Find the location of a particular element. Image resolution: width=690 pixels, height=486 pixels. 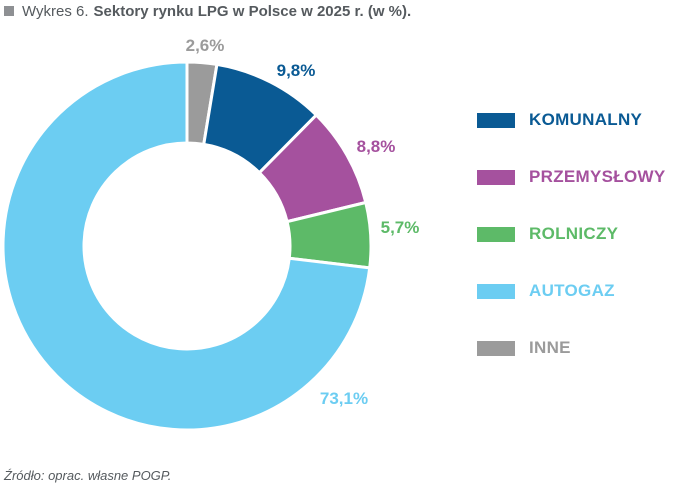

legend-item-komunalny: KOMUNALNY is located at coordinates (559, 120).